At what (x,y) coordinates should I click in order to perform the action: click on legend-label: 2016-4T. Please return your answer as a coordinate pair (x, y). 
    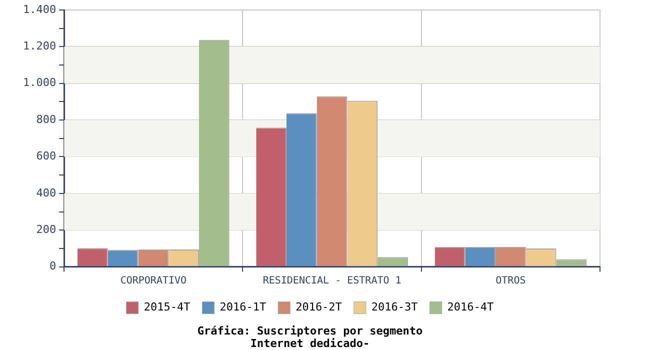
    Looking at the image, I should click on (470, 307).